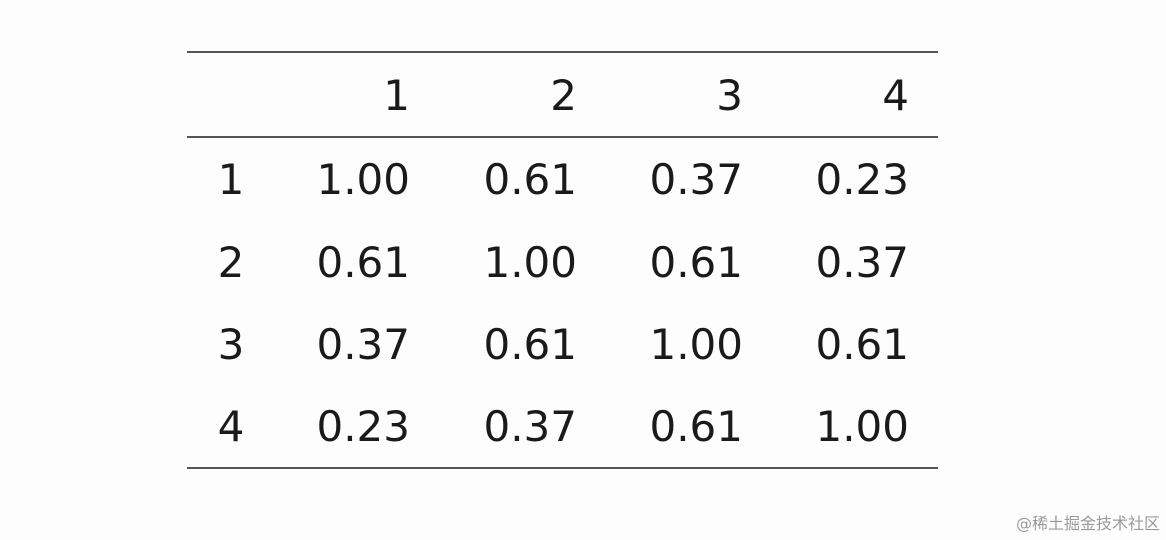 Image resolution: width=1166 pixels, height=540 pixels. What do you see at coordinates (231, 262) in the screenshot?
I see `row-header: 2` at bounding box center [231, 262].